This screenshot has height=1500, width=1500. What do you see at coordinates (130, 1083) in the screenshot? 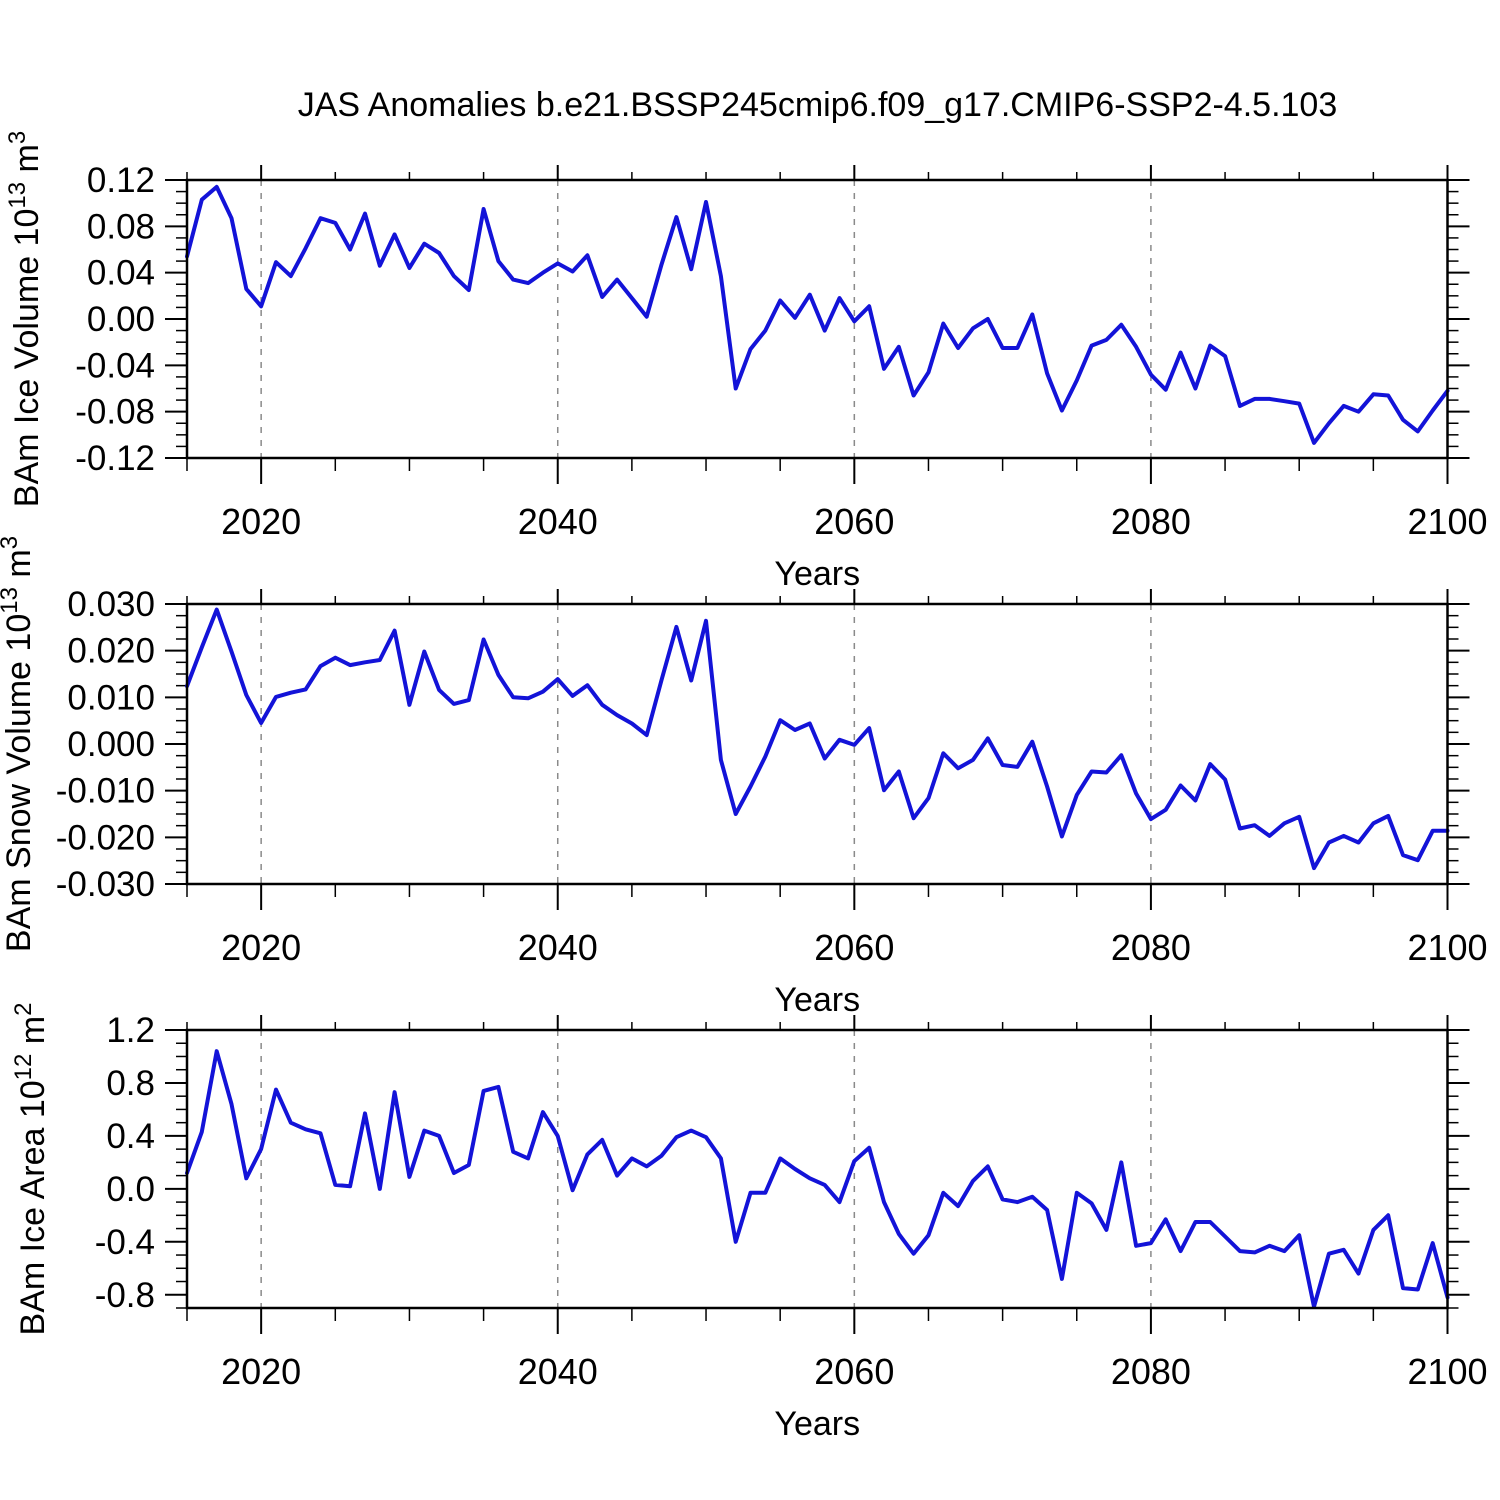
I see `y-tick-label: 0.8` at bounding box center [130, 1083].